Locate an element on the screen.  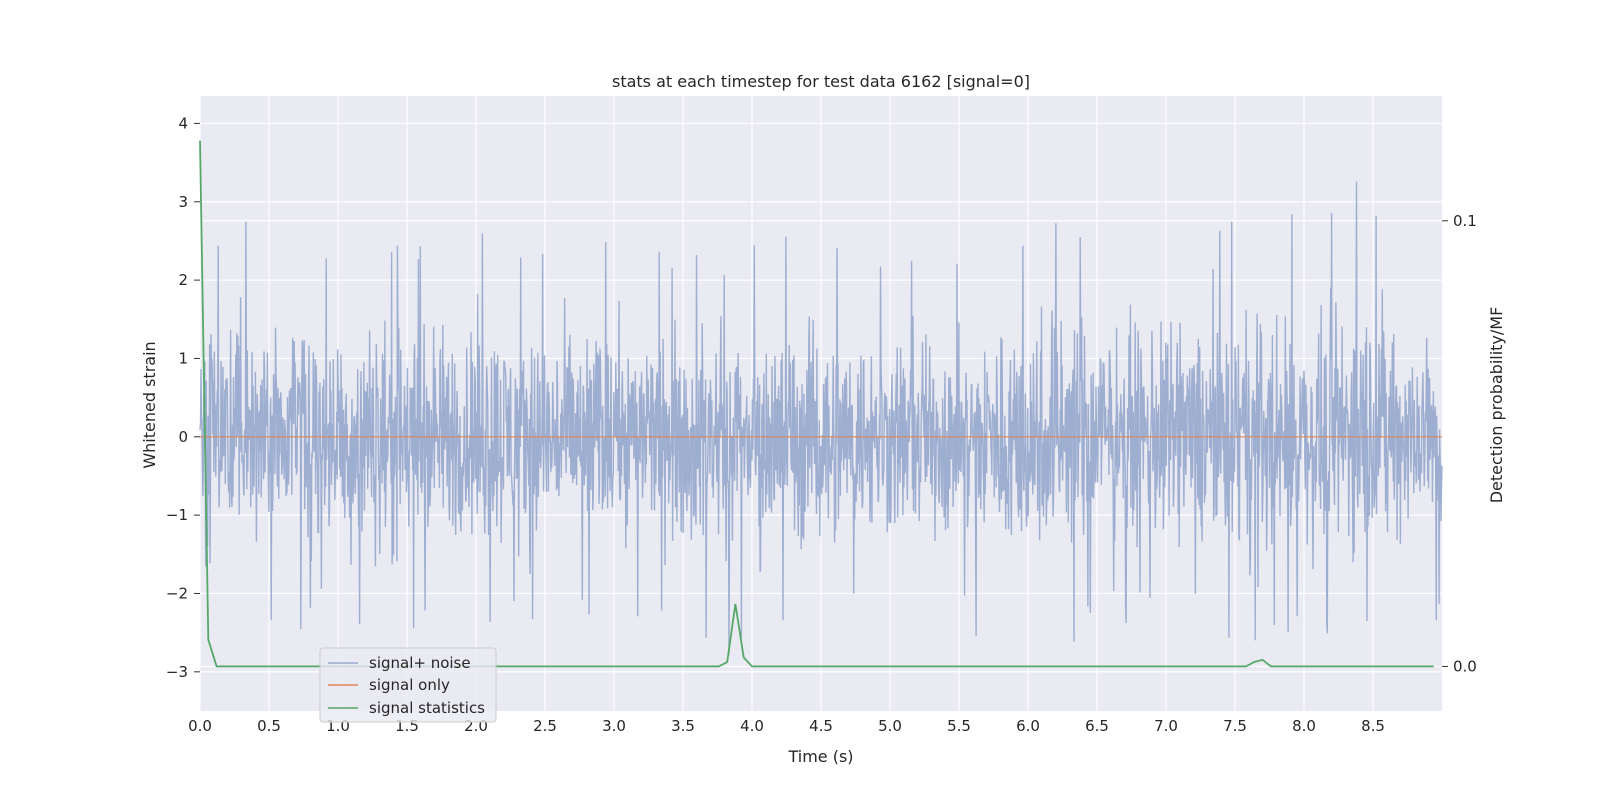
x-tick-label: 3.0 is located at coordinates (614, 726).